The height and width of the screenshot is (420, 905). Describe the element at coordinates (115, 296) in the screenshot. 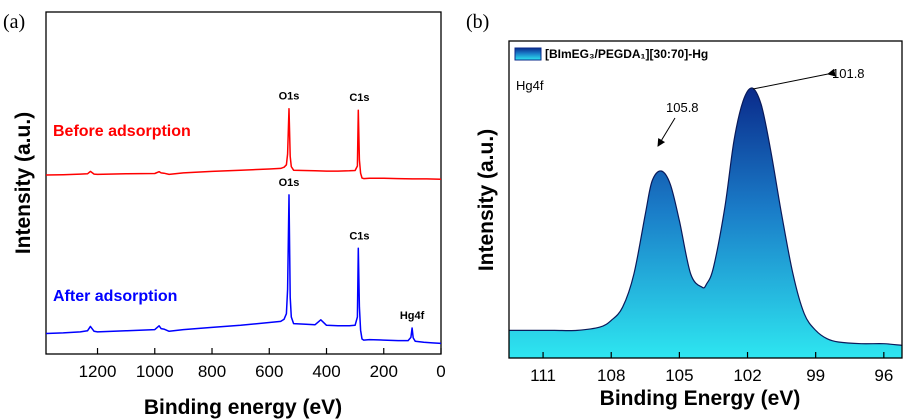

I see `series-label-after: After adsorption` at that location.